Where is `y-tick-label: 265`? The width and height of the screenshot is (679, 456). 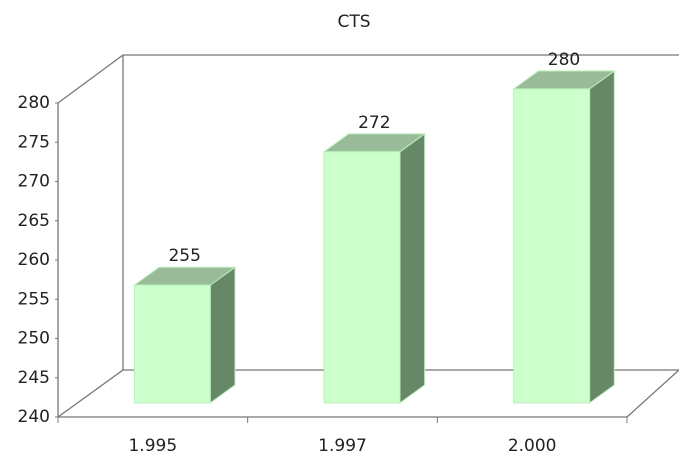
y-tick-label: 265 is located at coordinates (34, 221).